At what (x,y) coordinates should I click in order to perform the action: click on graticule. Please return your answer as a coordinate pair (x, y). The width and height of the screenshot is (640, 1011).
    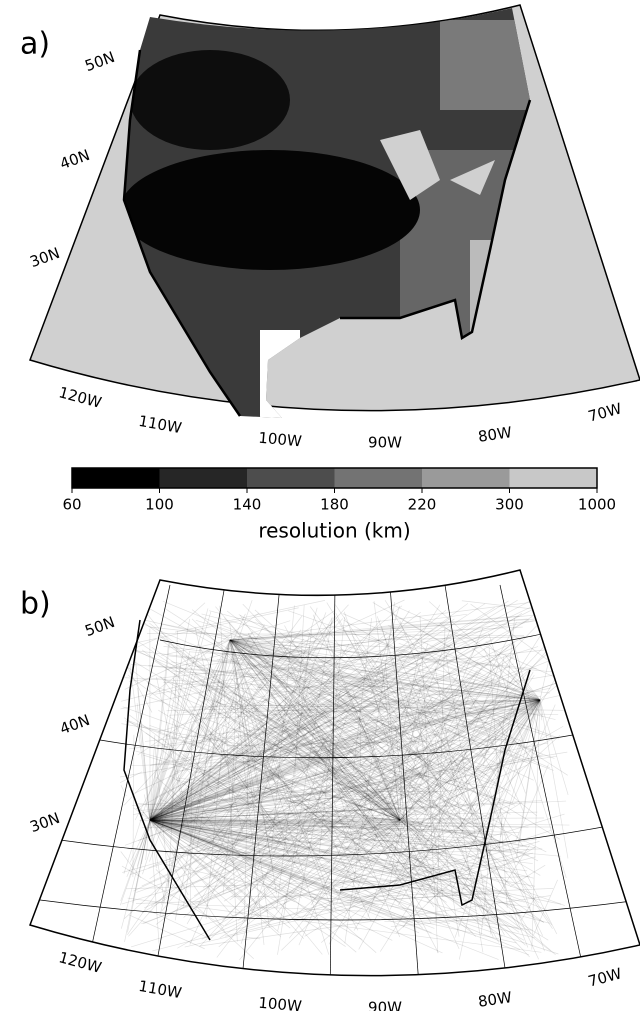
    Looking at the image, I should click on (477, 780).